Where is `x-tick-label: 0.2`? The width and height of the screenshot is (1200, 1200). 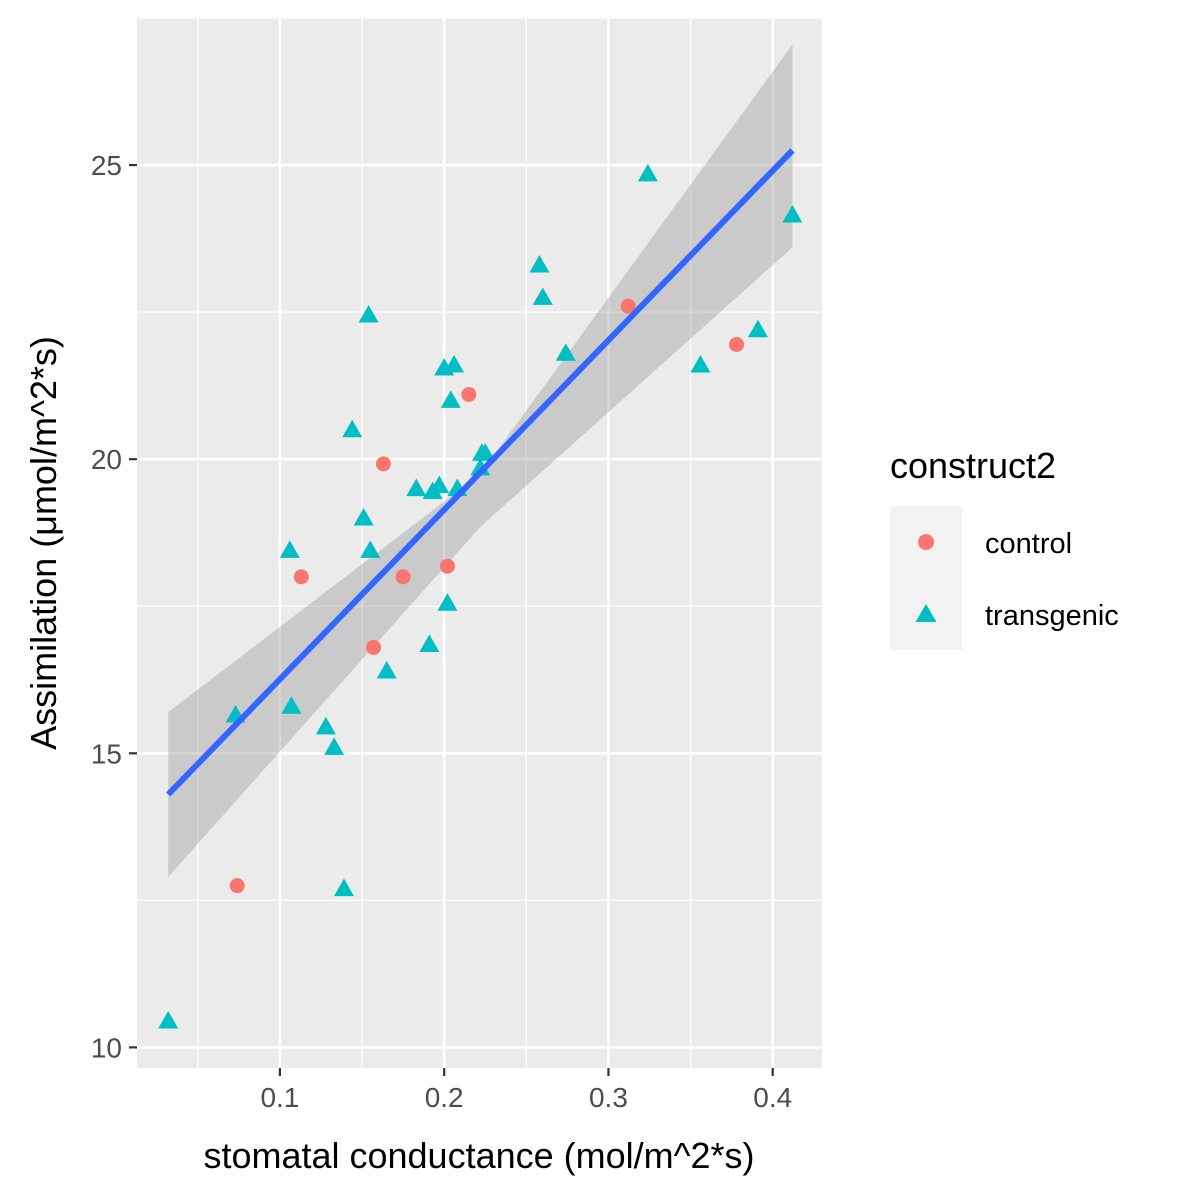
x-tick-label: 0.2 is located at coordinates (444, 1097).